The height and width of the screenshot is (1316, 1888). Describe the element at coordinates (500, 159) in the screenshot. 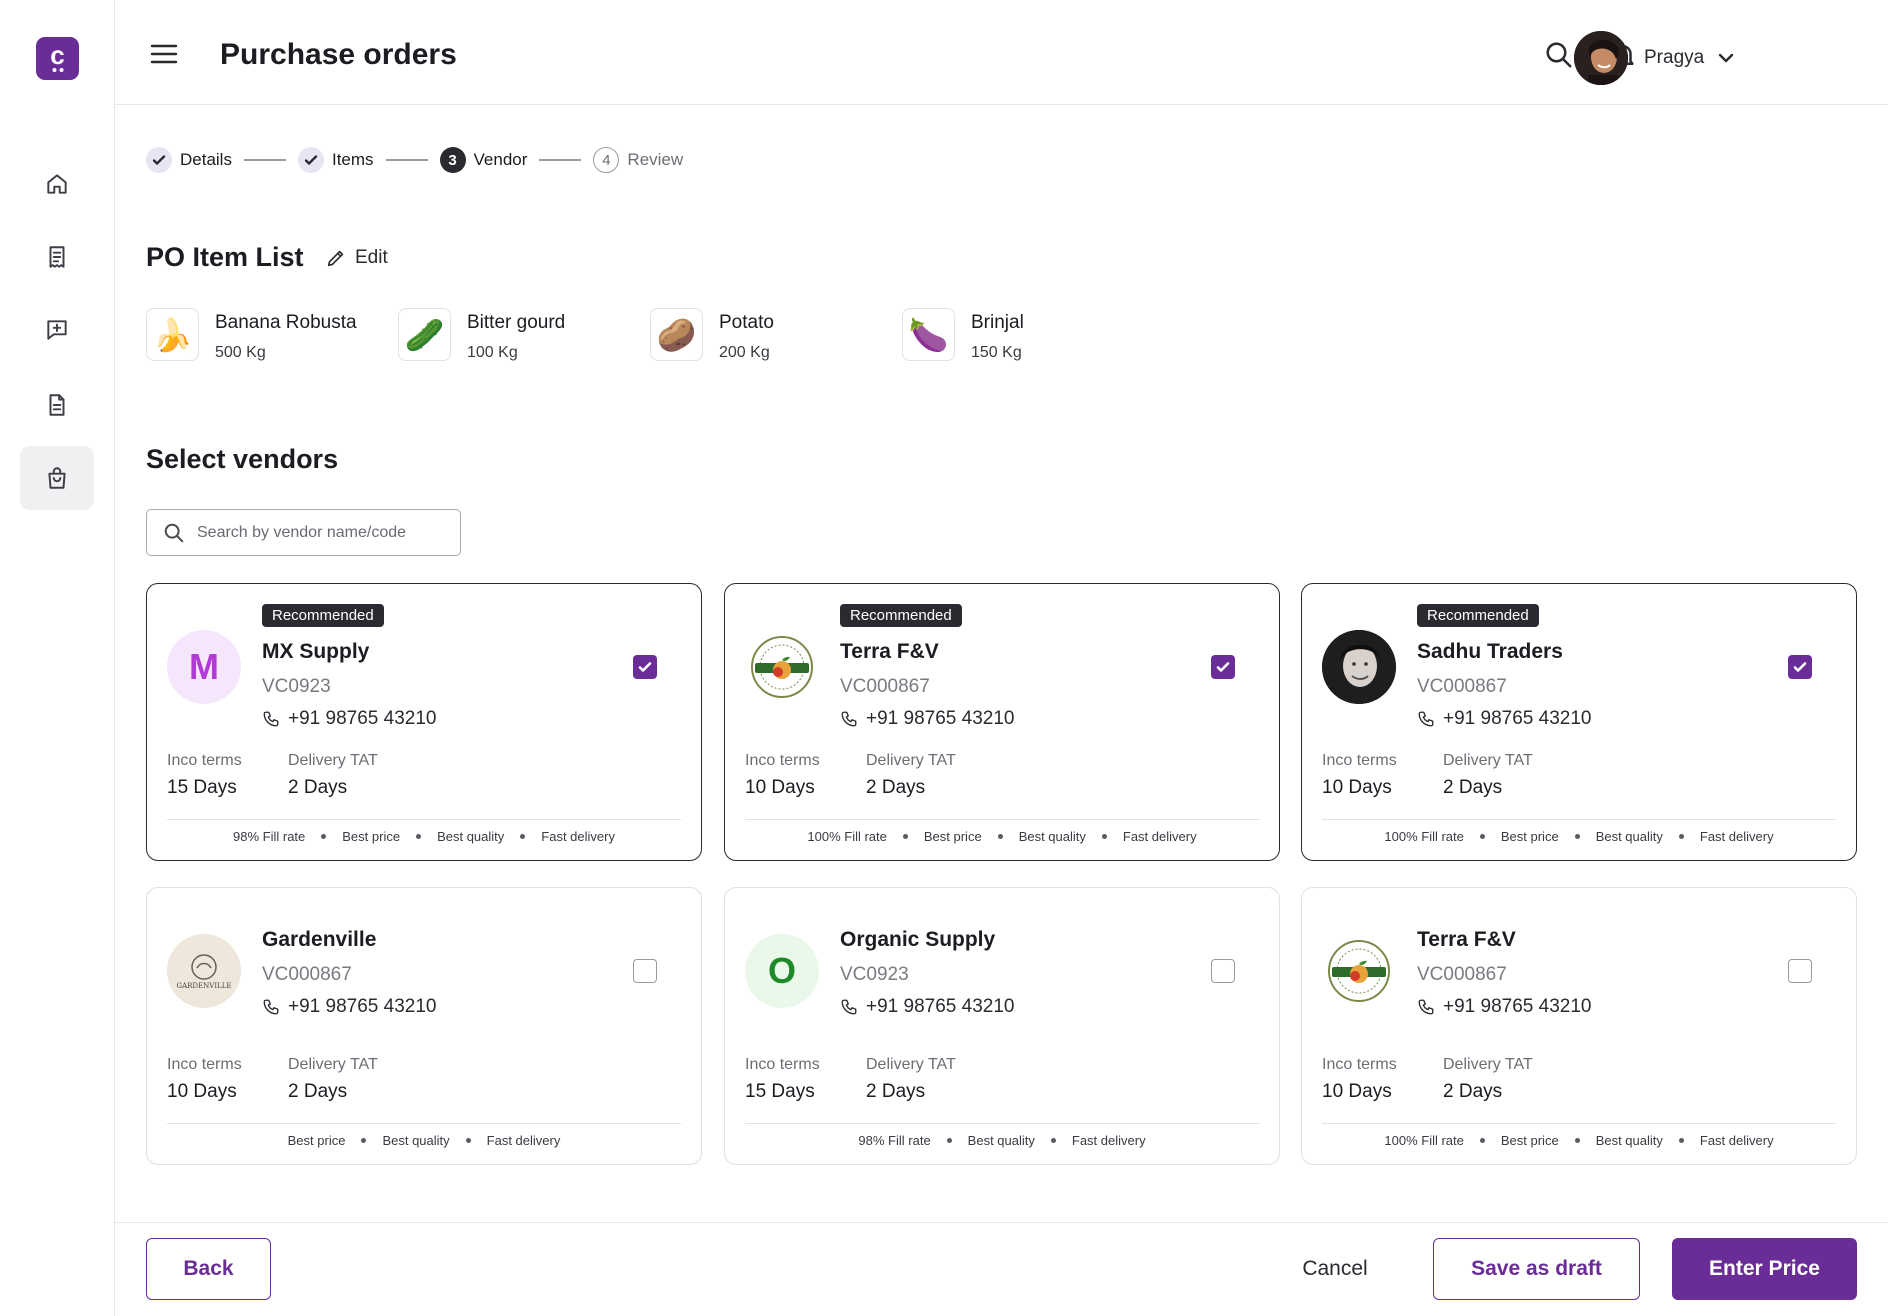

I see `step-label: Vendor` at that location.